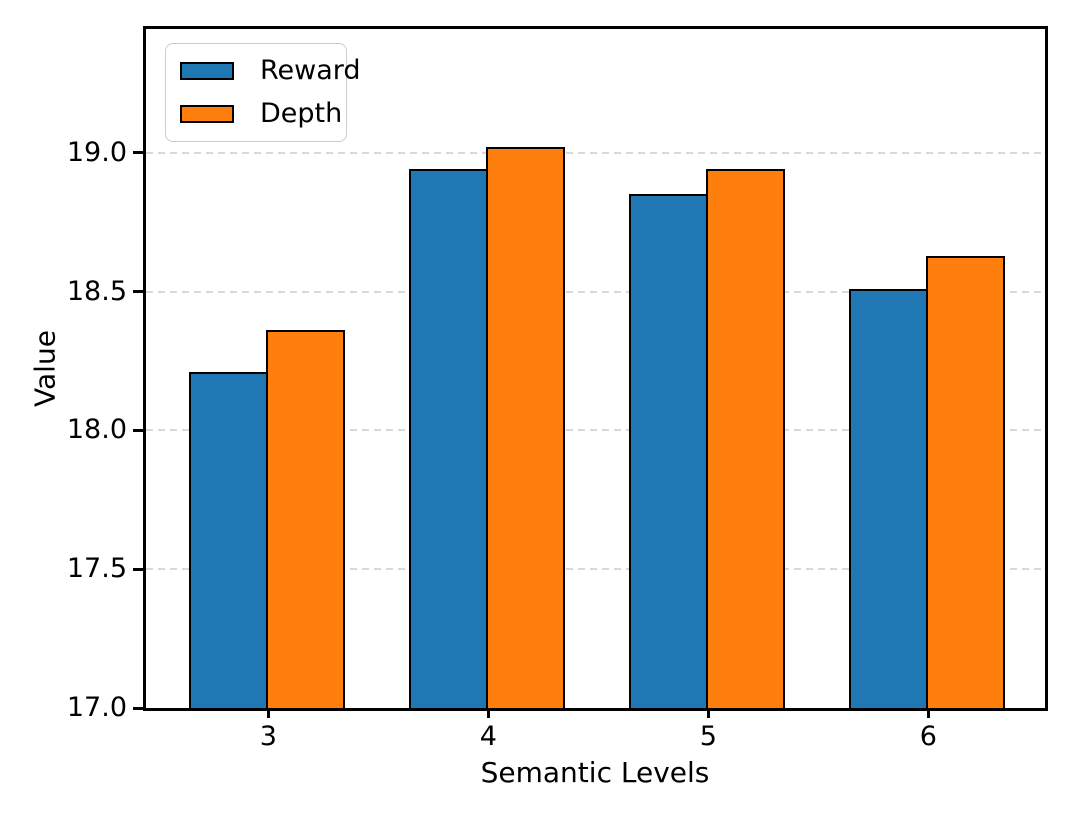 This screenshot has height=822, width=1079. I want to click on y-tick-label: 18.5, so click(96, 291).